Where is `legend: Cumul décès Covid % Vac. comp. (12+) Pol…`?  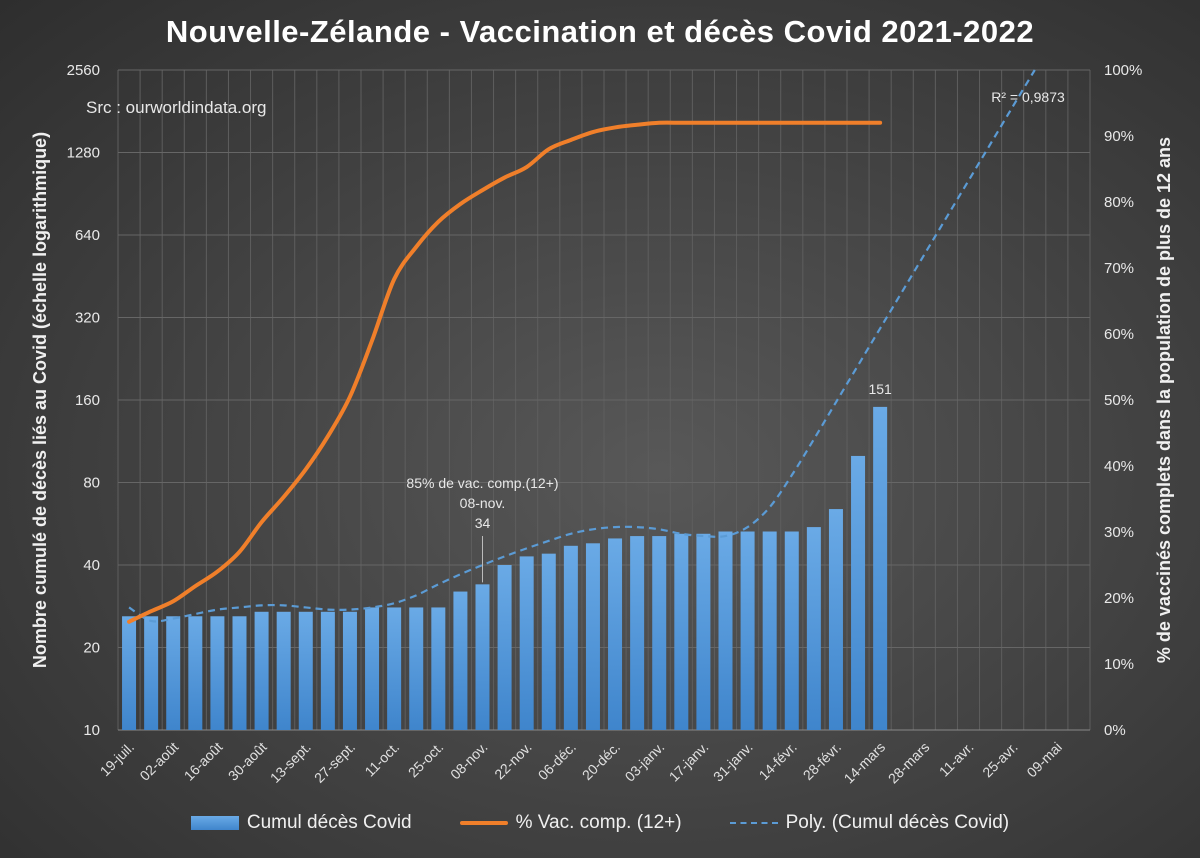
legend: Cumul décès Covid % Vac. comp. (12+) Pol… is located at coordinates (600, 823).